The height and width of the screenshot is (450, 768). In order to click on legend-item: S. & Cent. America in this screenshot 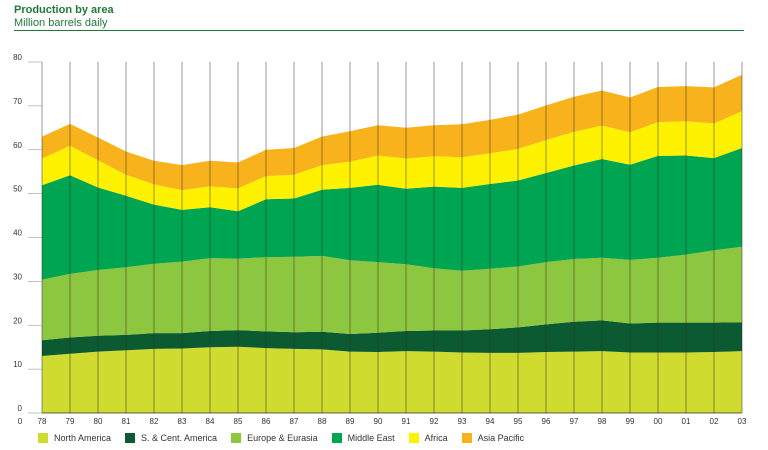, I will do `click(171, 438)`.